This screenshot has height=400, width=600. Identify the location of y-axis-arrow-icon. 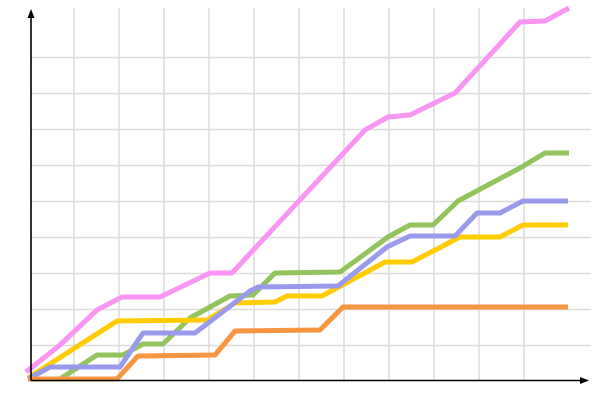
(31, 13).